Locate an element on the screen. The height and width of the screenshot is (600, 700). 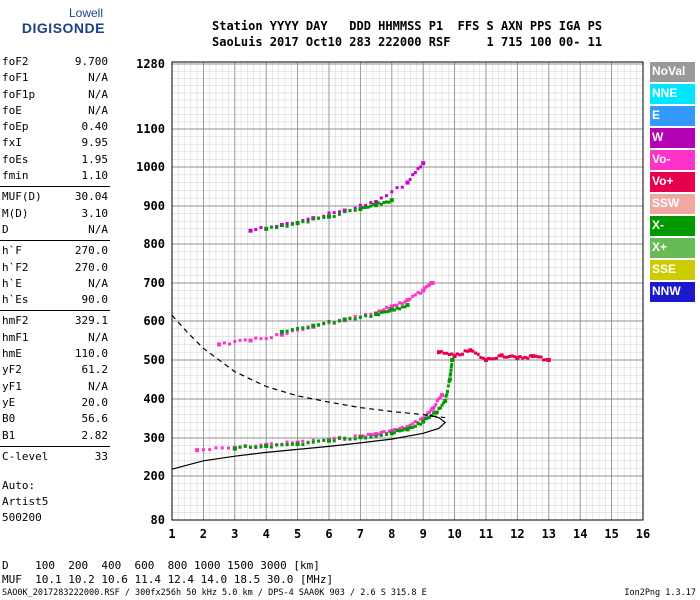
param-row: h`F2 270.0 is located at coordinates (56, 268).